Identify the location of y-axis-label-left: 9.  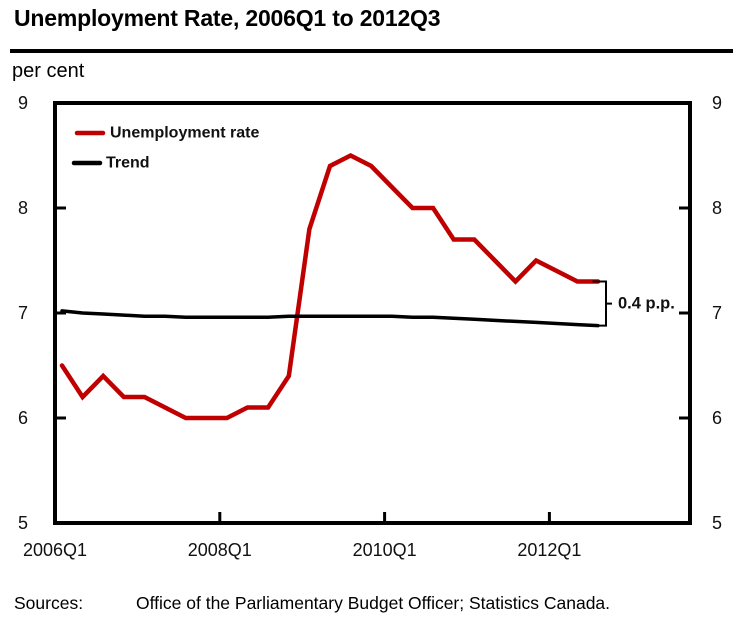
(23, 103).